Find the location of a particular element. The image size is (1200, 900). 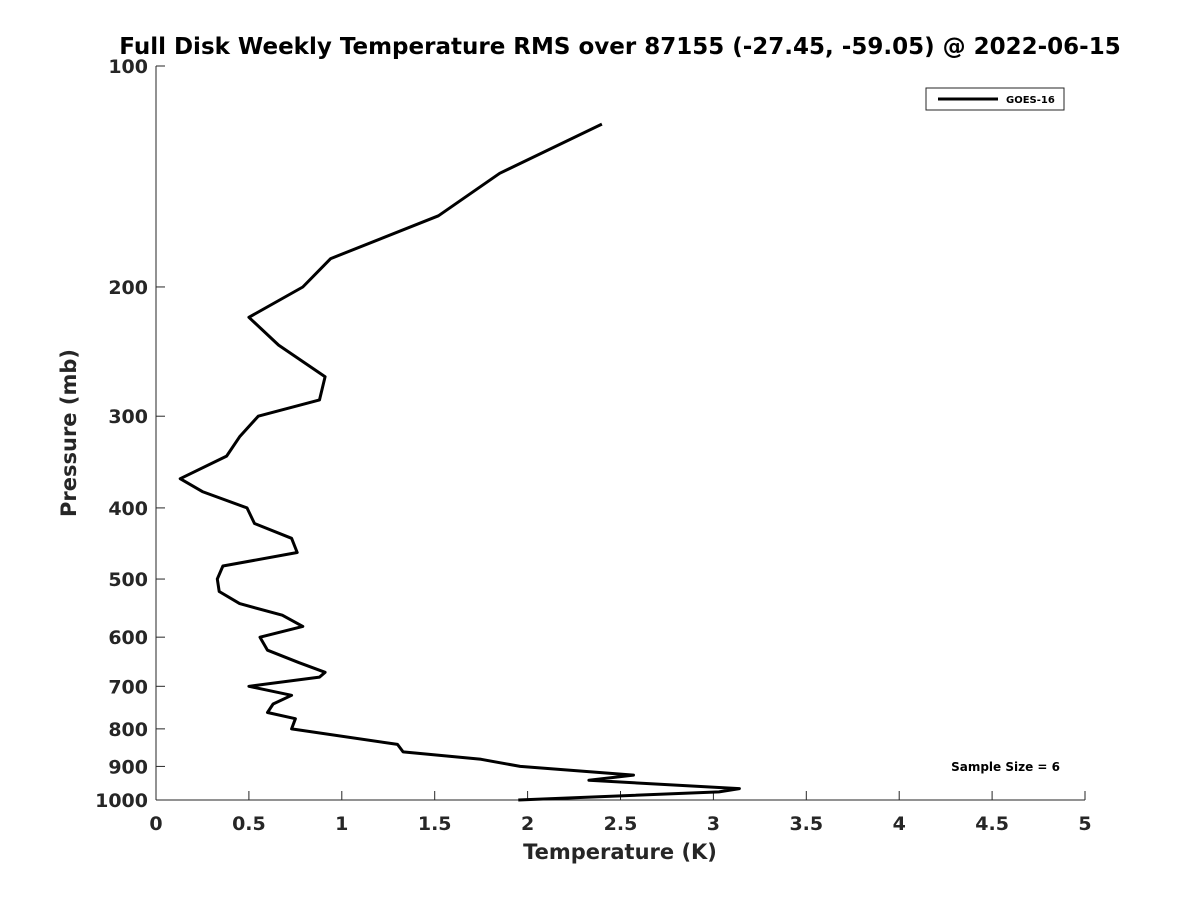

y-axis-label: Pressure (mb) is located at coordinates (69, 433).